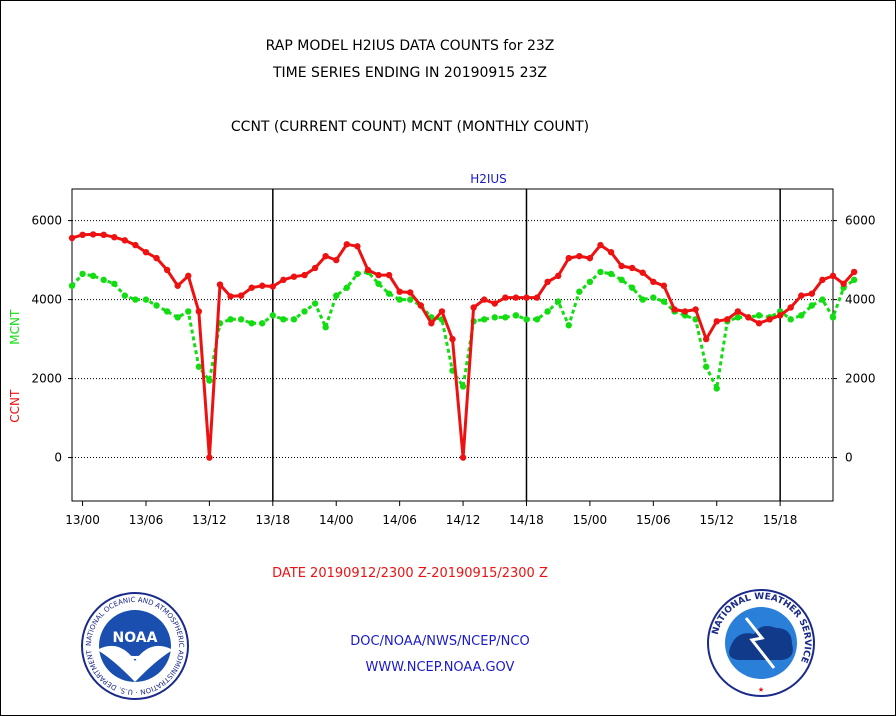 Image resolution: width=896 pixels, height=716 pixels. Describe the element at coordinates (410, 573) in the screenshot. I see `date-range-label: DATE 20190912/2300 Z-20190915/2300 Z` at that location.